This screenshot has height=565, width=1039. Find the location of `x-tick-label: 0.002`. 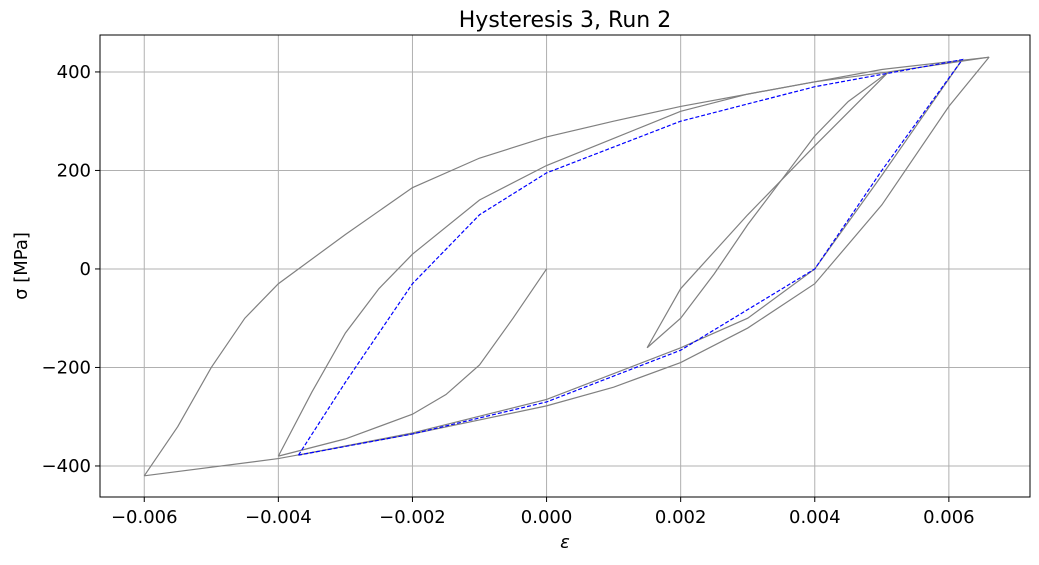

x-tick-label: 0.002 is located at coordinates (681, 517).